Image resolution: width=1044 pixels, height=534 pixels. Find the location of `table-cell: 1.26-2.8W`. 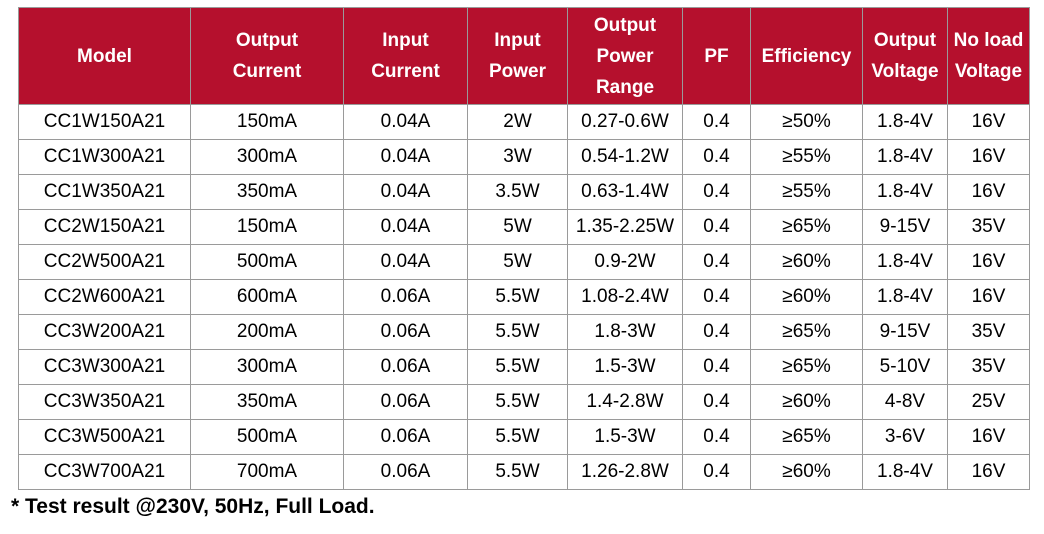

table-cell: 1.26-2.8W is located at coordinates (625, 472).